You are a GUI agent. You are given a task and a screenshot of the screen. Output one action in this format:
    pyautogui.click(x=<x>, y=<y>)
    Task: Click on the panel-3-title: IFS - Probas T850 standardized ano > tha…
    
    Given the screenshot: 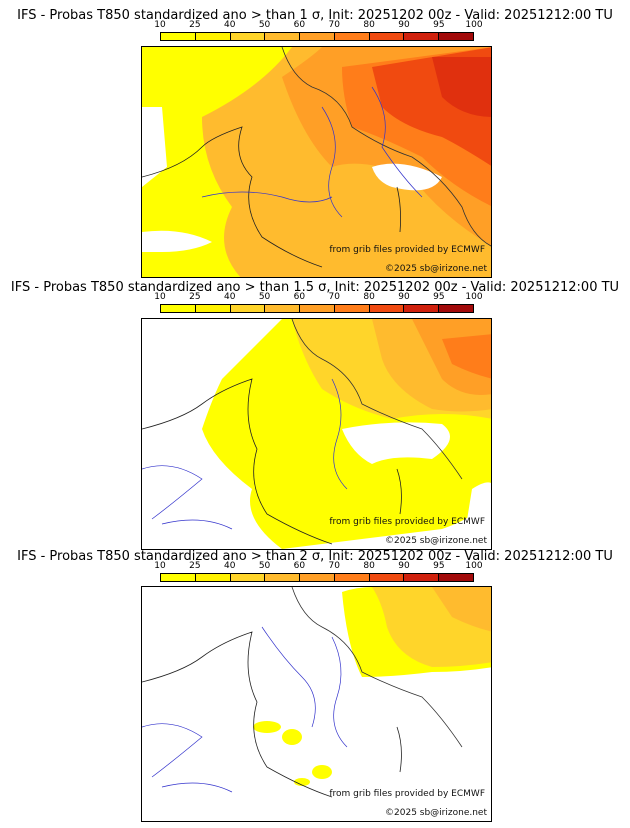 What is the action you would take?
    pyautogui.click(x=315, y=556)
    